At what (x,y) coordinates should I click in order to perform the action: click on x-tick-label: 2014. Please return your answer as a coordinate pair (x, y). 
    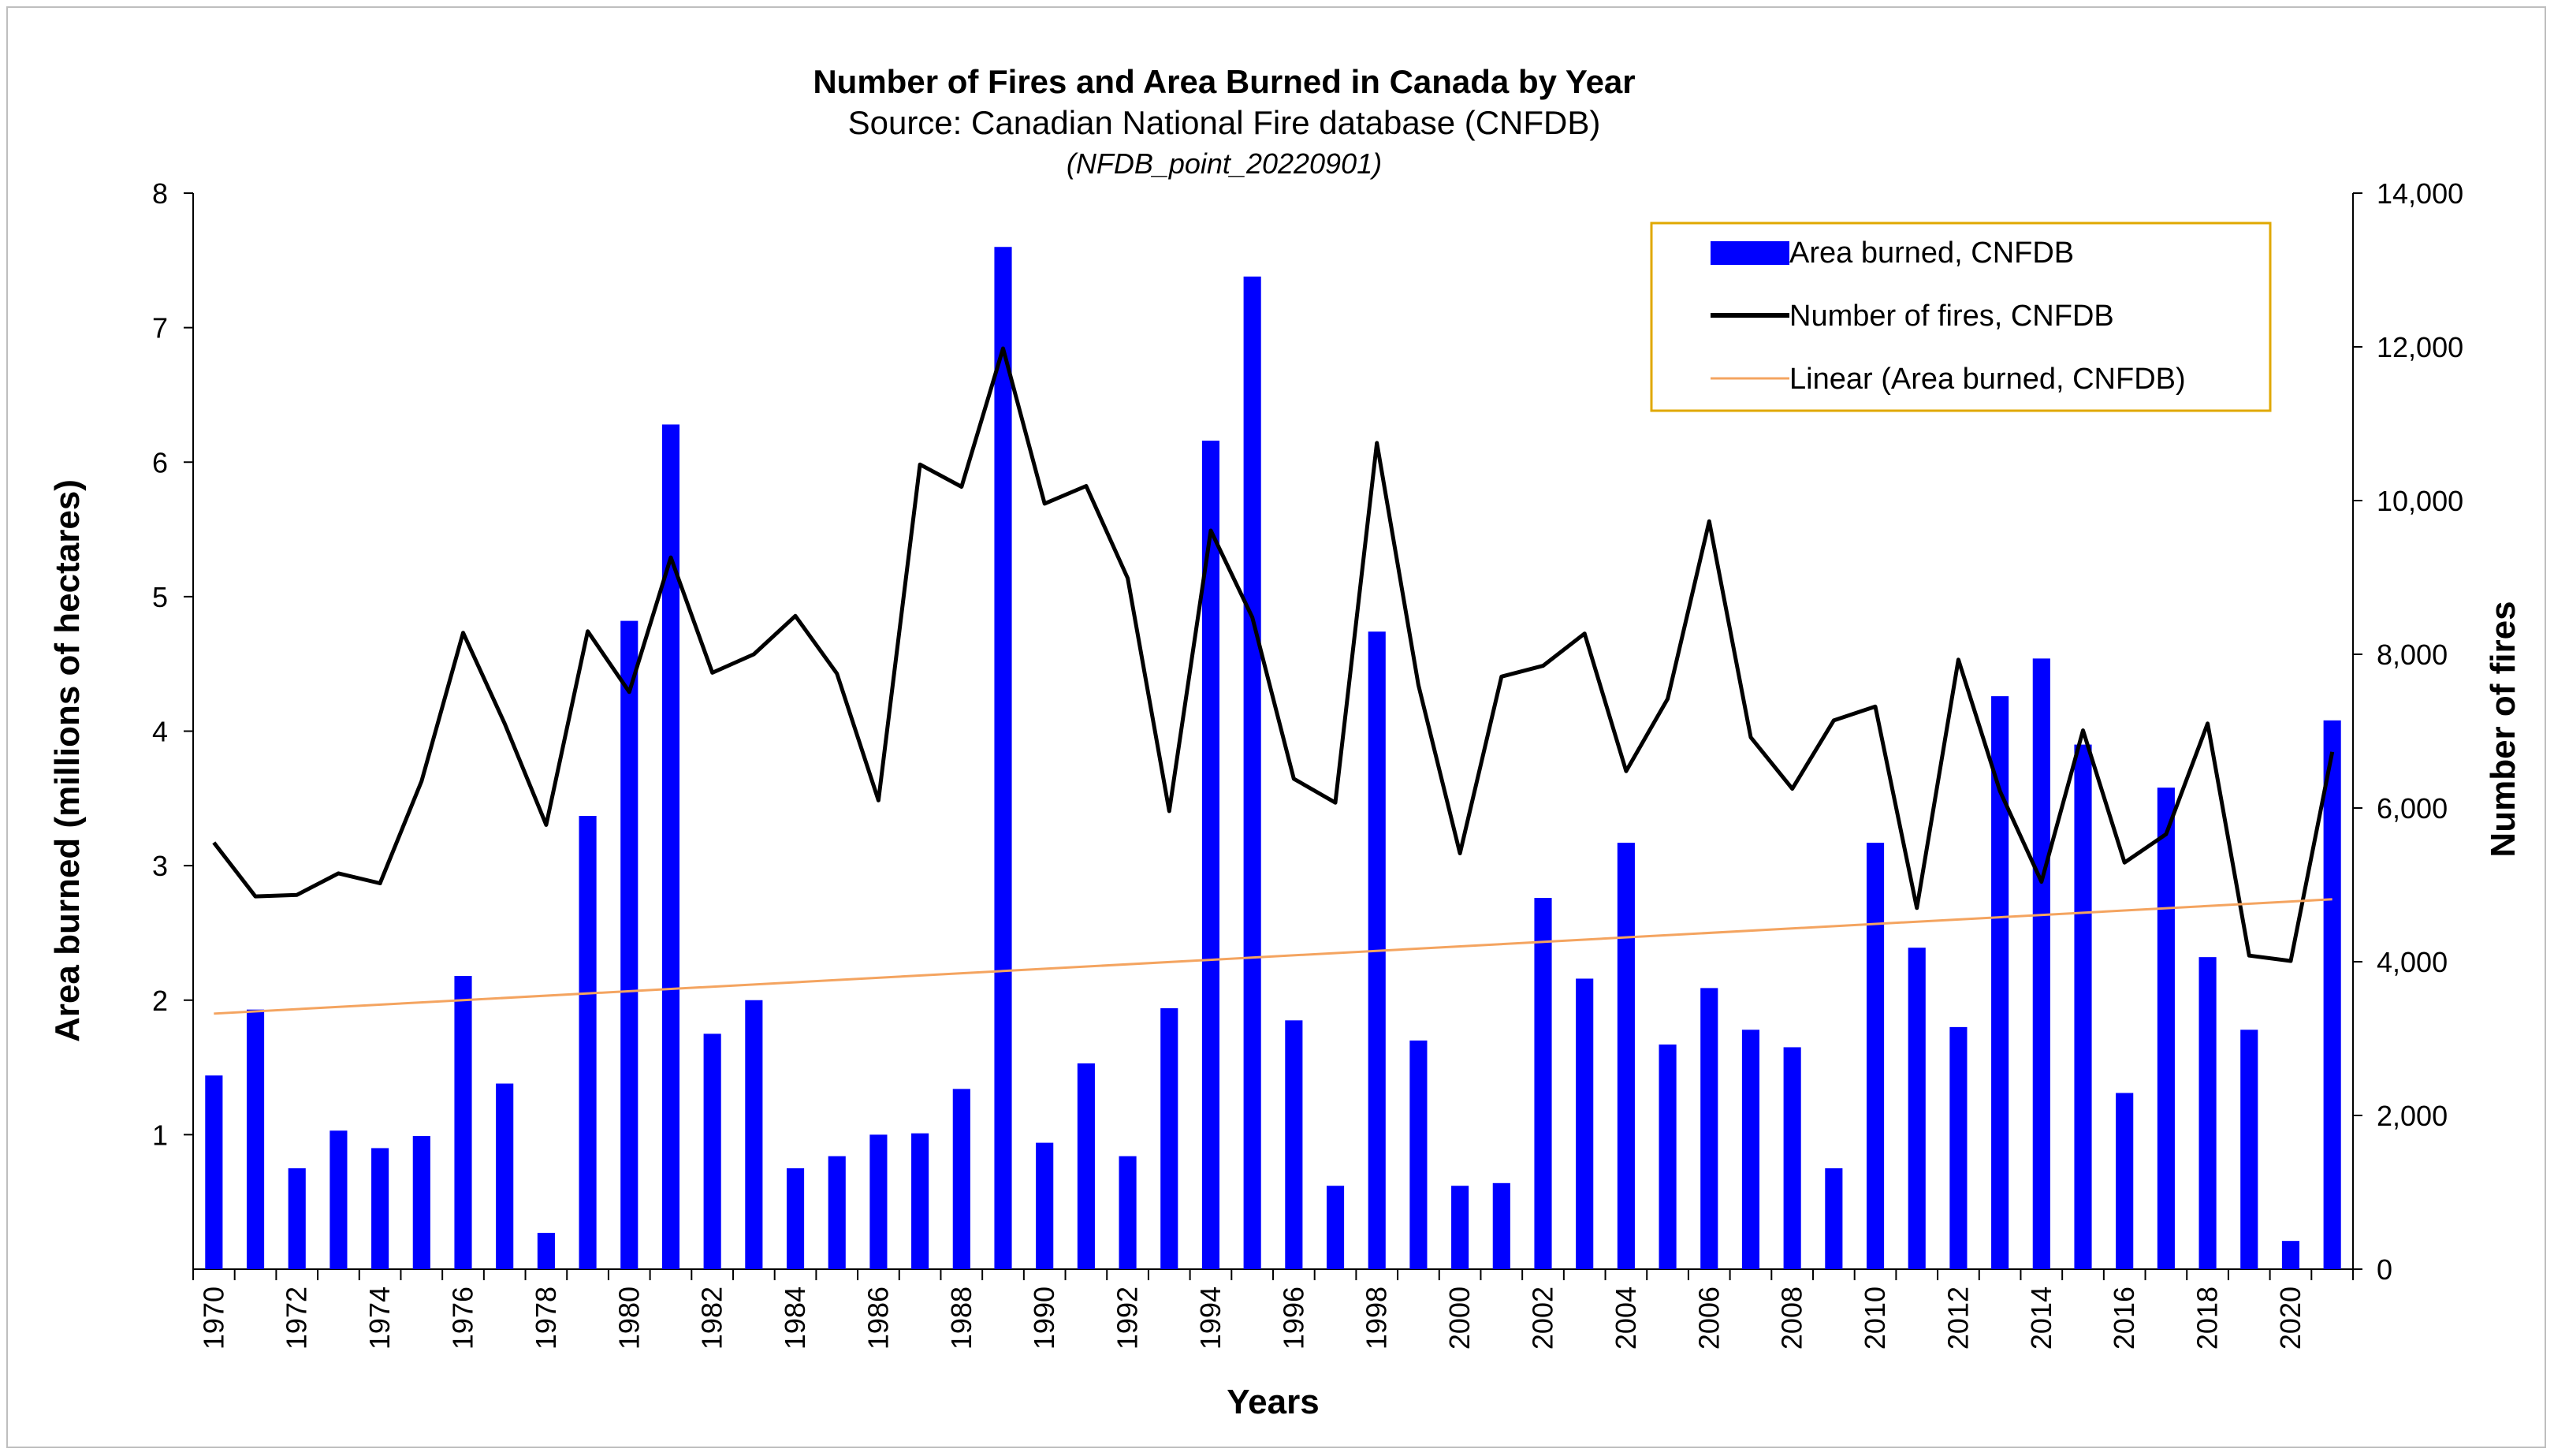
    Looking at the image, I should click on (2041, 1318).